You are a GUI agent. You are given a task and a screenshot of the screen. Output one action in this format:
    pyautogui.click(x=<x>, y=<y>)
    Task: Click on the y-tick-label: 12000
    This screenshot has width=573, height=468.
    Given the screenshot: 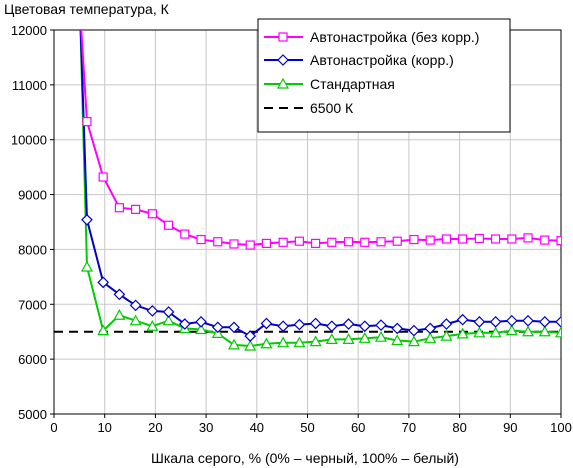 What is the action you would take?
    pyautogui.click(x=29, y=30)
    